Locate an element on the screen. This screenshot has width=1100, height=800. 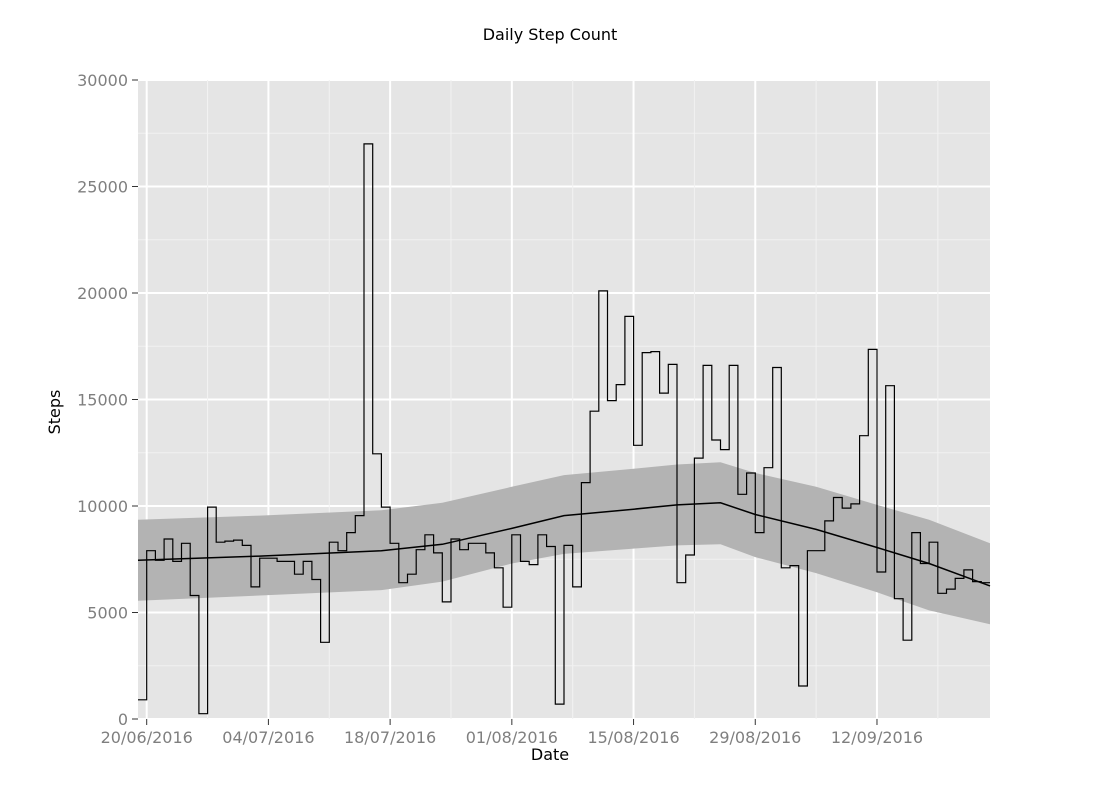
y-tick-label: 0 is located at coordinates (123, 719).